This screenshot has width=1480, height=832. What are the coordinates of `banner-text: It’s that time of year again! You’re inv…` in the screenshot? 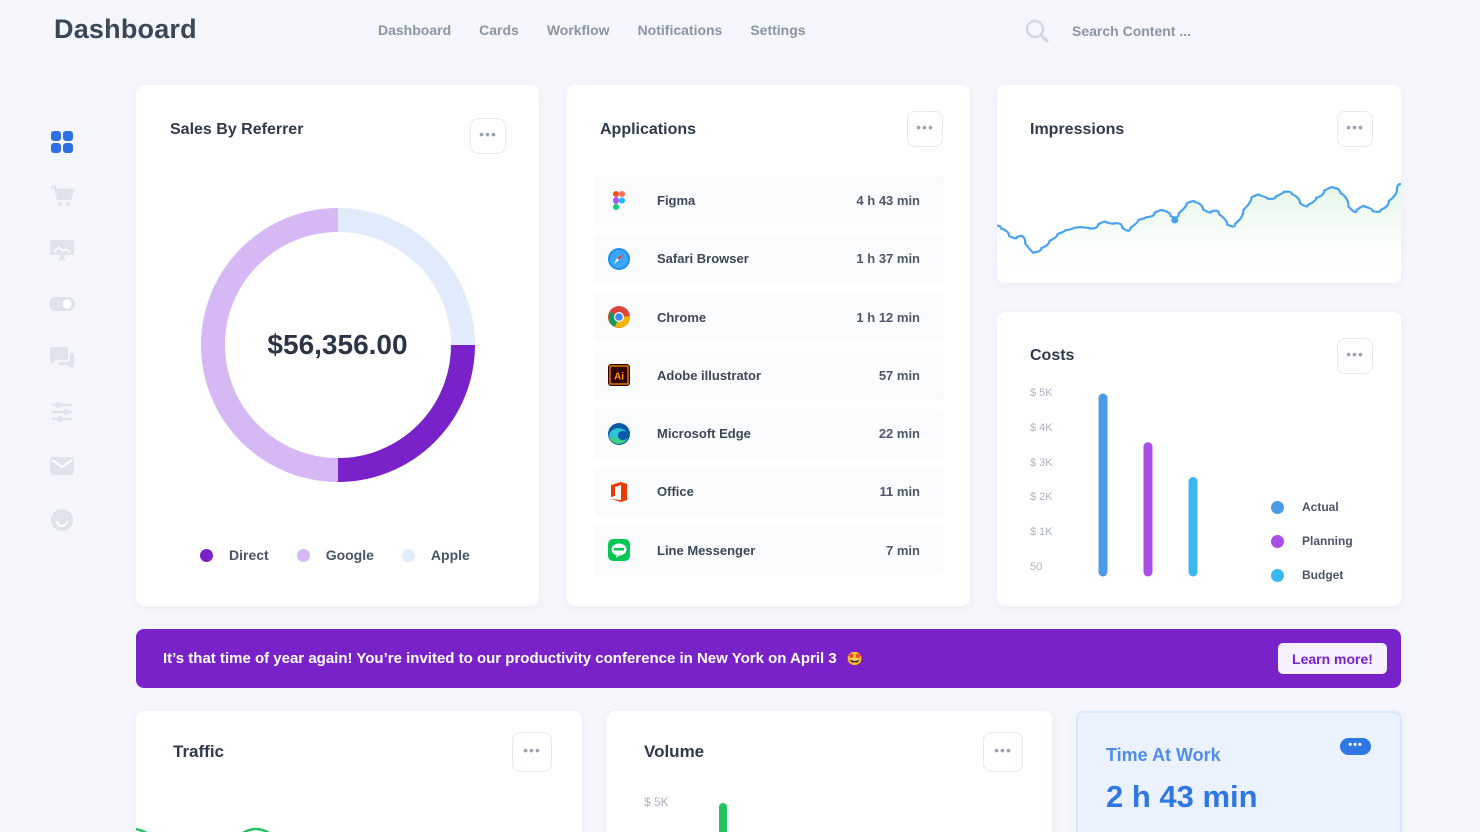 It's located at (513, 658).